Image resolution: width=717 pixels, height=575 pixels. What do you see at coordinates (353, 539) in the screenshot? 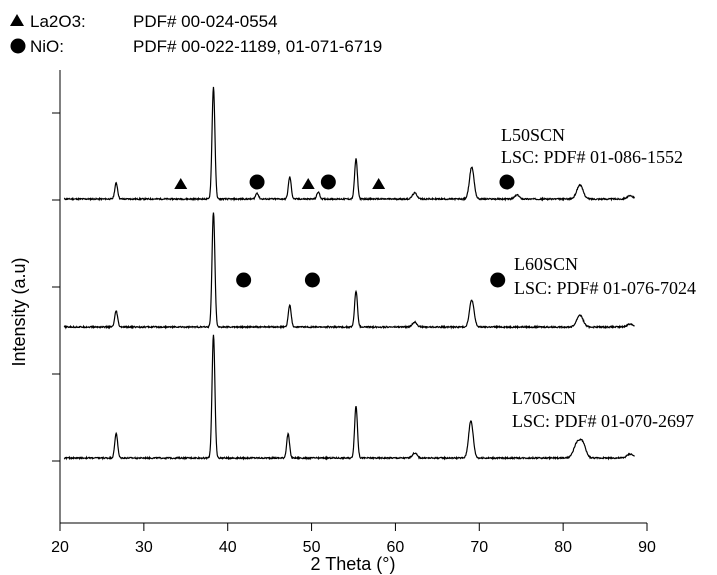
I see `x-ticks: 20 30 40 50 60 70 80 90` at bounding box center [353, 539].